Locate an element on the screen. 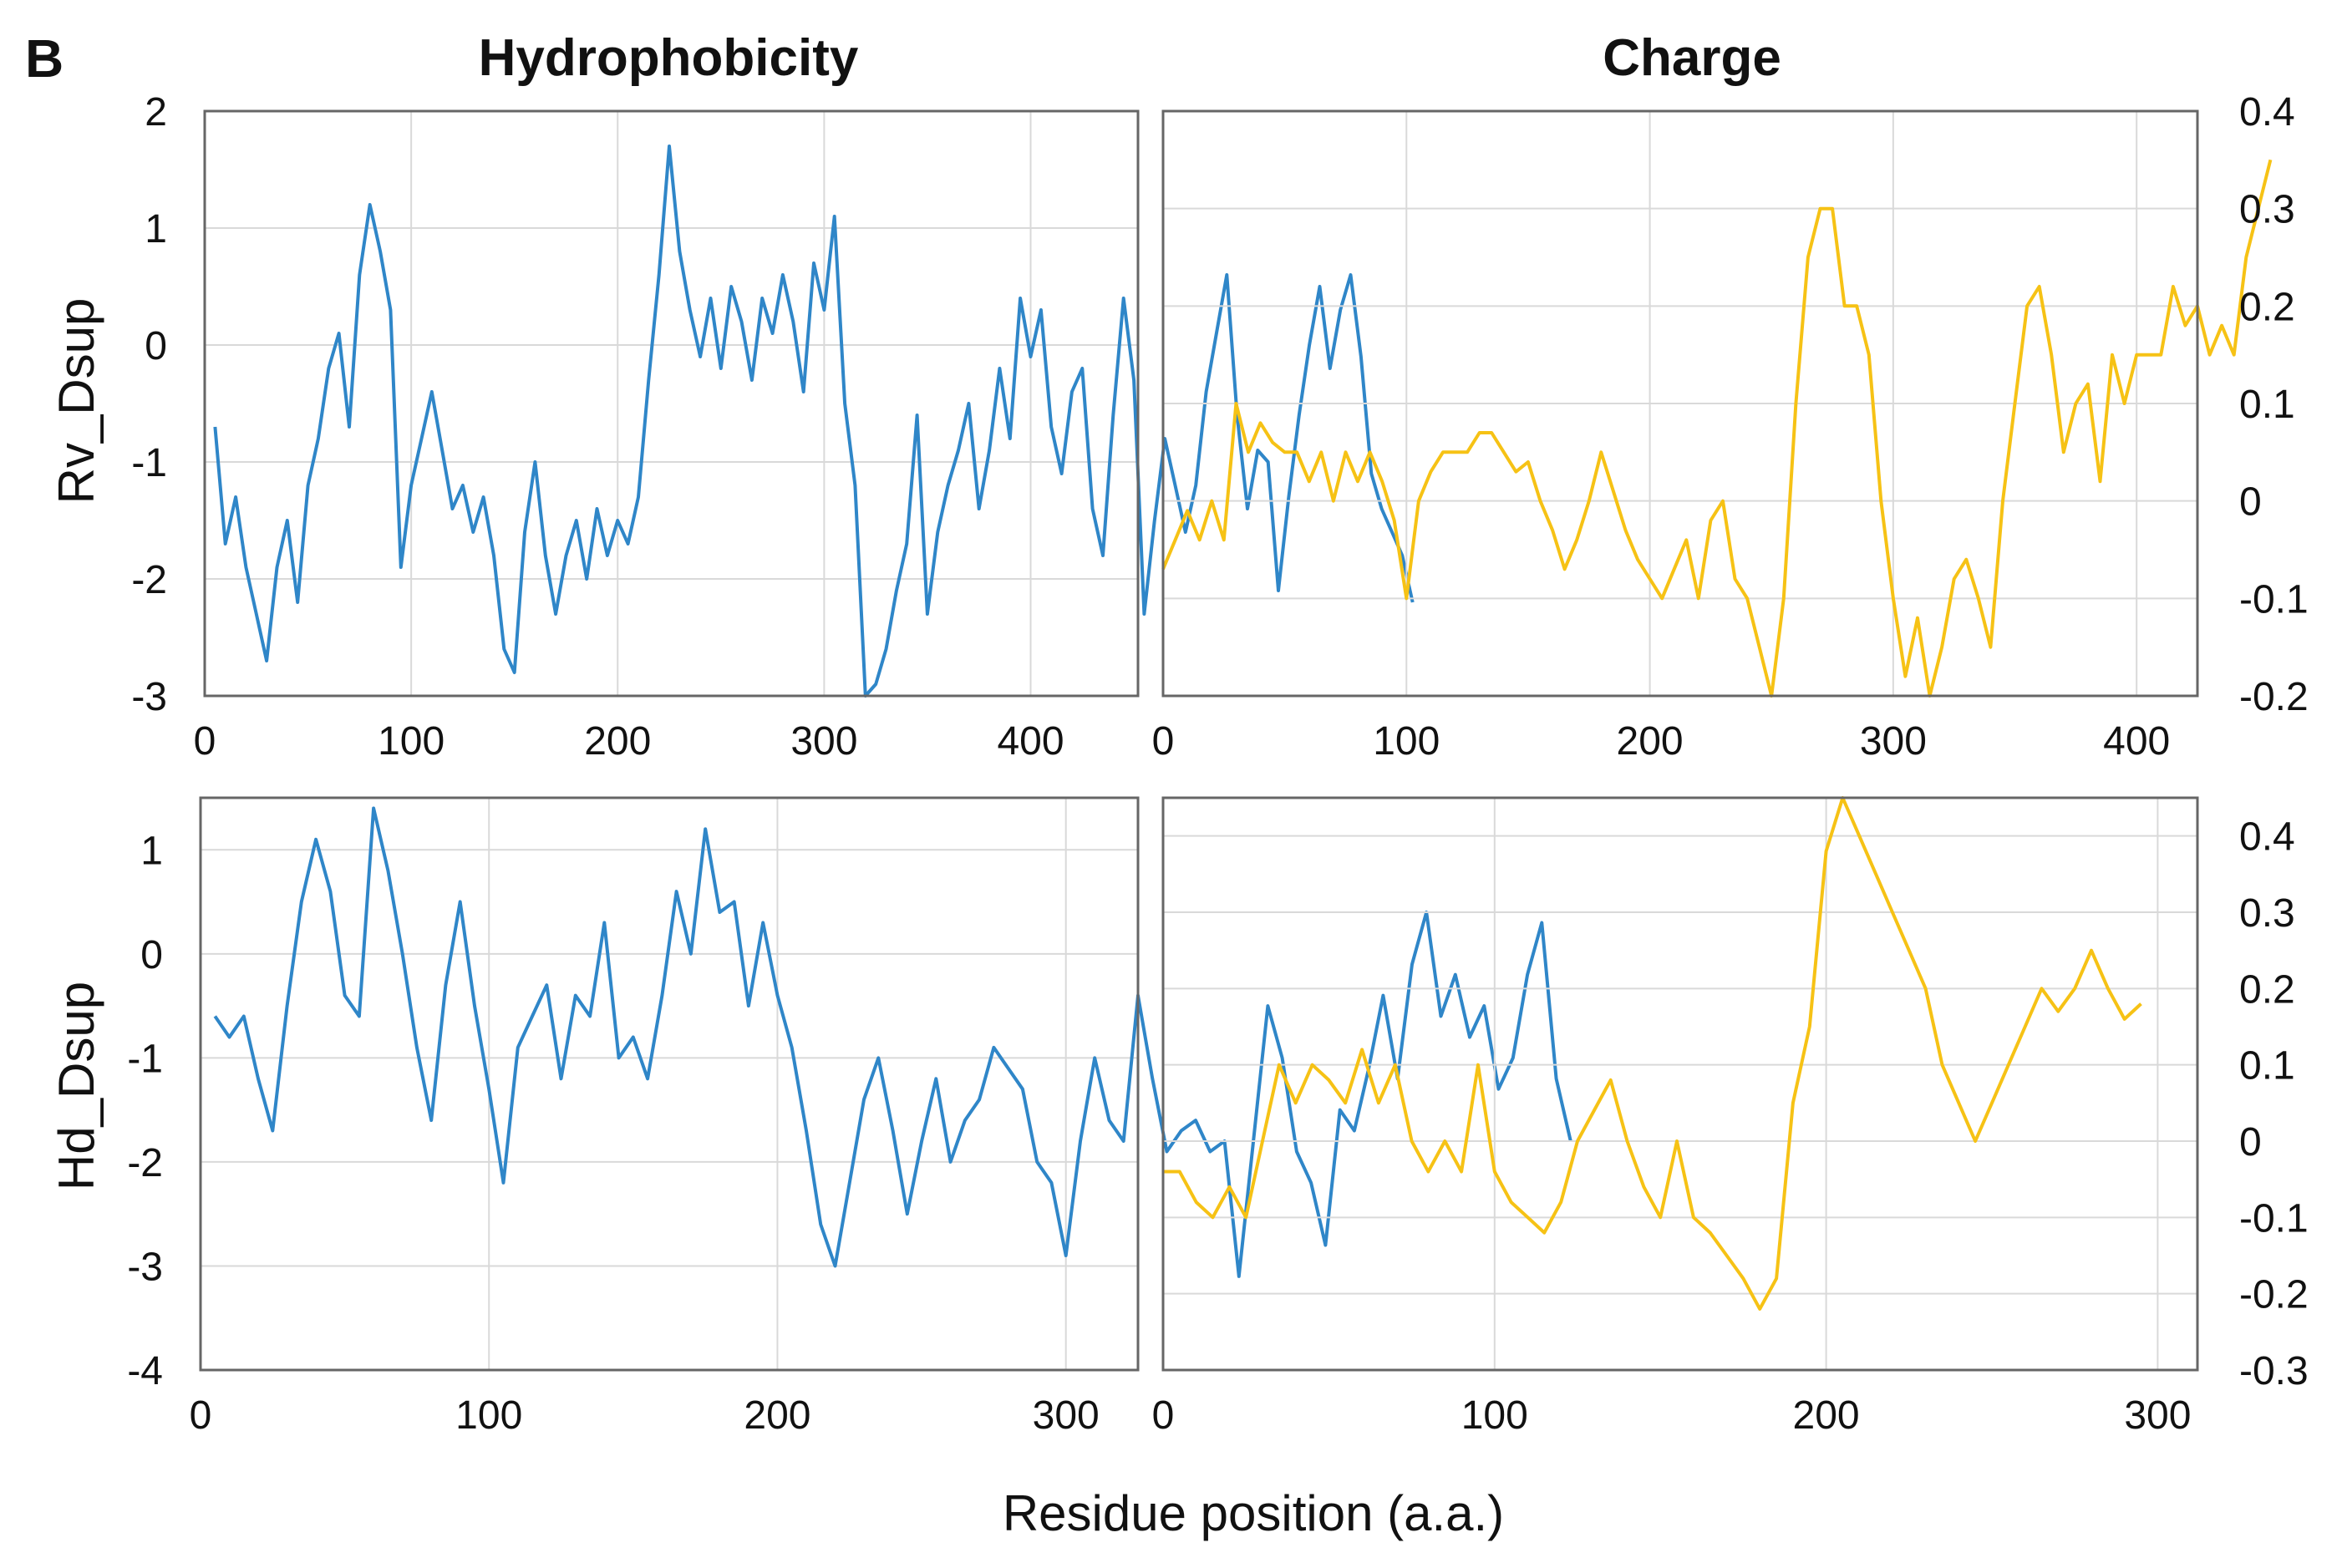 The height and width of the screenshot is (1568, 2342). panel-letter: B is located at coordinates (44, 58).